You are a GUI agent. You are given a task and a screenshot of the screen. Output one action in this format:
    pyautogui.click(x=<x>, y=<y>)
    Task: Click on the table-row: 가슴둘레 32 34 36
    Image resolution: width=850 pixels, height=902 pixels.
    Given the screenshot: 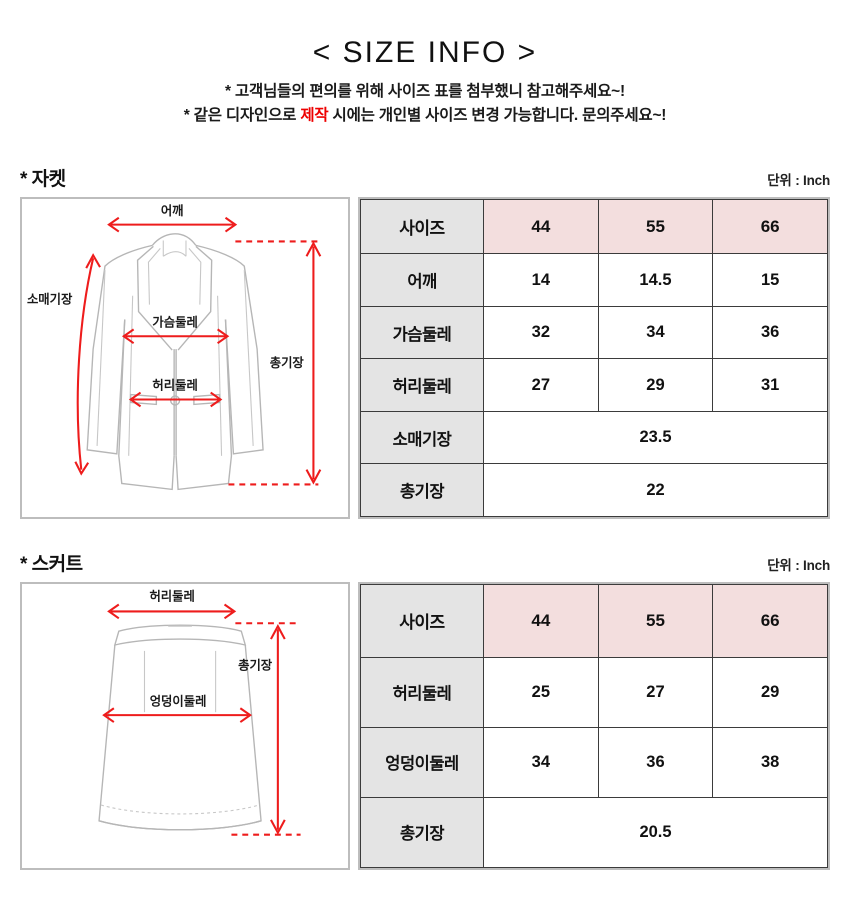 What is the action you would take?
    pyautogui.click(x=594, y=332)
    